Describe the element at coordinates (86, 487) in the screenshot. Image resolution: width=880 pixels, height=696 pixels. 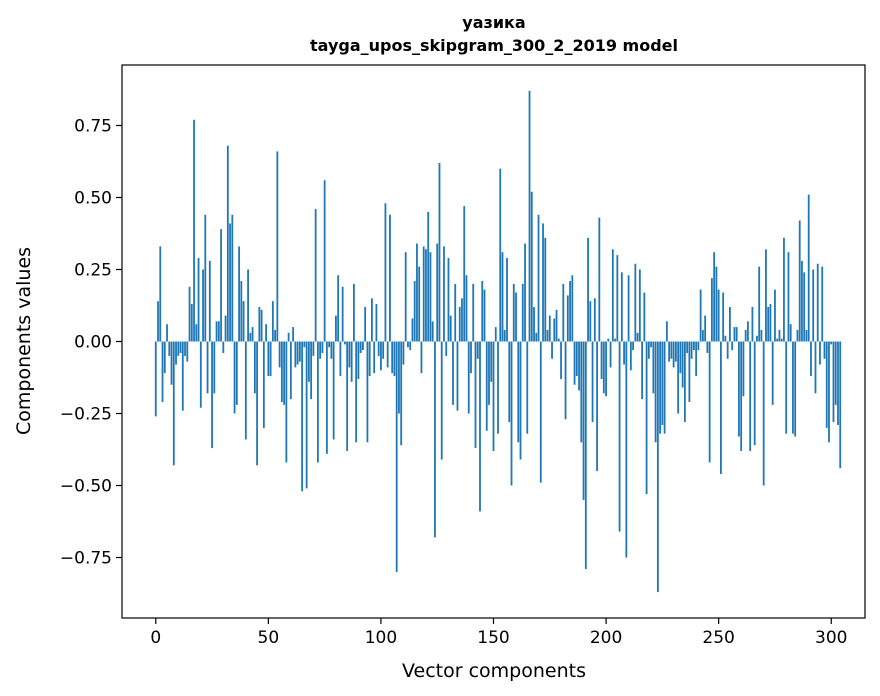
I see `y-tick-label: −0.50` at that location.